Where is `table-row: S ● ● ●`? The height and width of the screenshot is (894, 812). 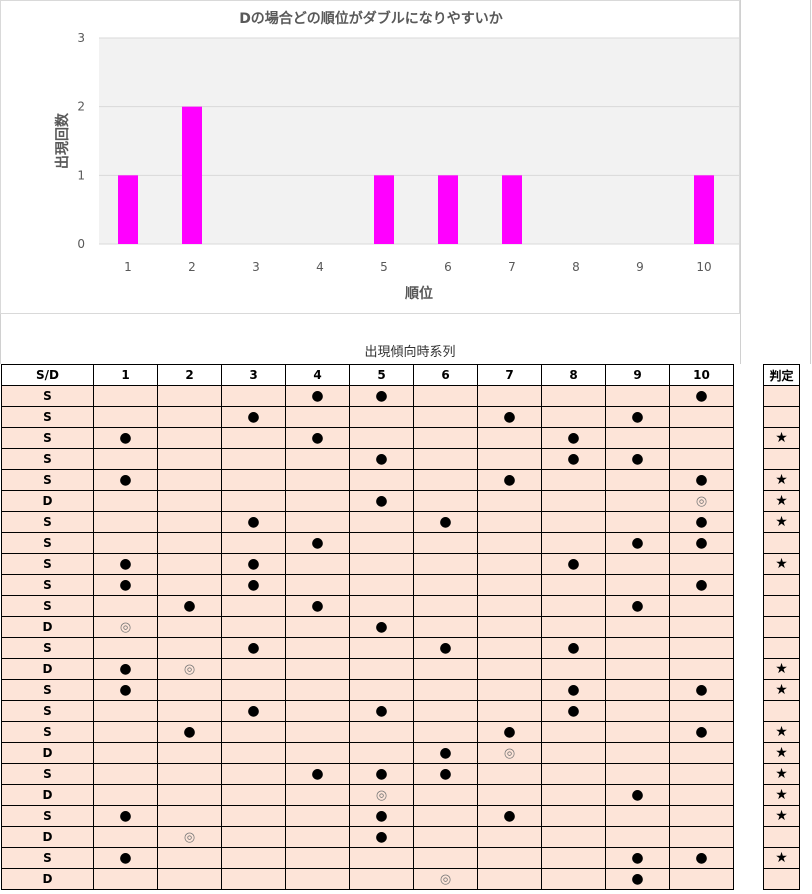 table-row: S ● ● ● is located at coordinates (367, 648).